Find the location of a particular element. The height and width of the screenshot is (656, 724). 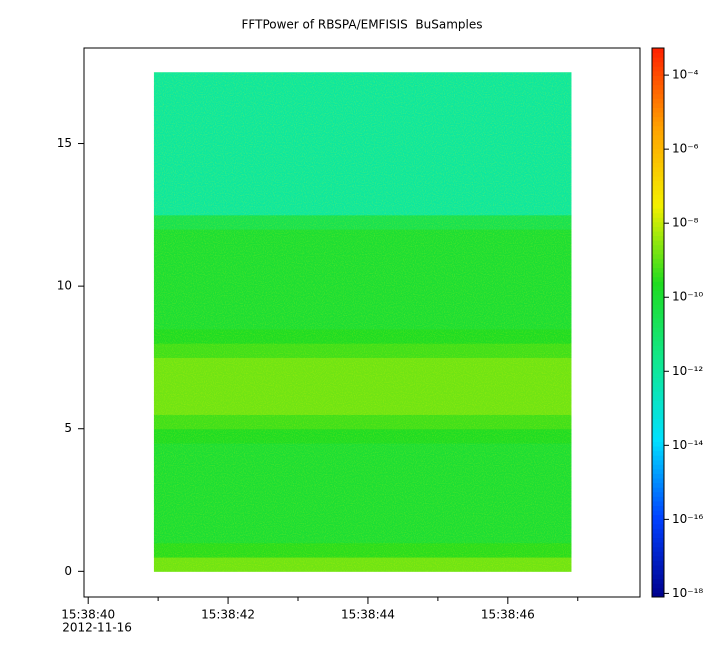

colorbar-tick-label: 10⁻⁸ is located at coordinates (685, 223).